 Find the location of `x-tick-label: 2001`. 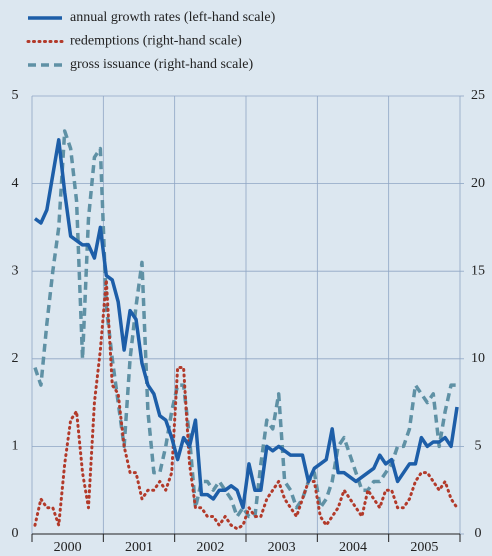

x-tick-label: 2001 is located at coordinates (139, 547).